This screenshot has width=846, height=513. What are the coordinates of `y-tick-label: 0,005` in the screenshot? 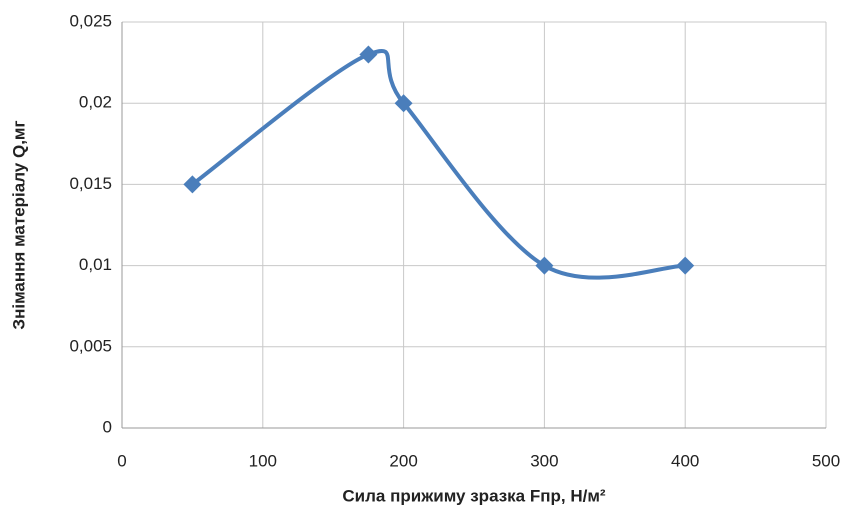 It's located at (90, 345).